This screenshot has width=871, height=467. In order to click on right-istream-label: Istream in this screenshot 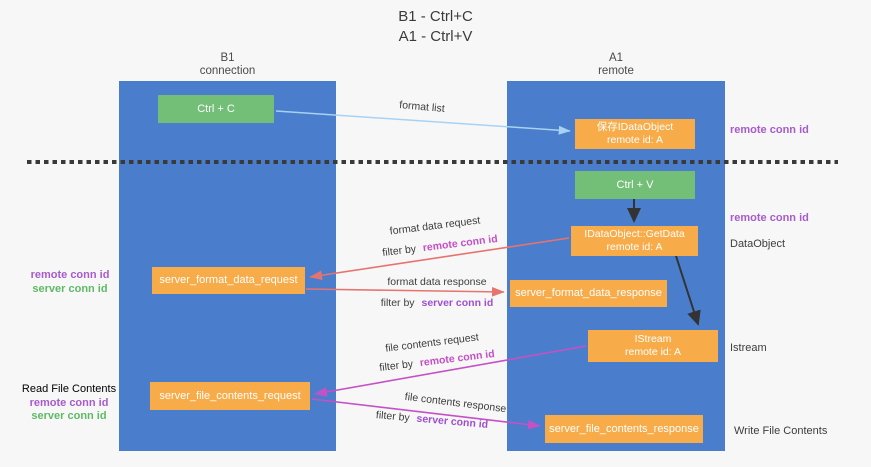, I will do `click(748, 348)`.